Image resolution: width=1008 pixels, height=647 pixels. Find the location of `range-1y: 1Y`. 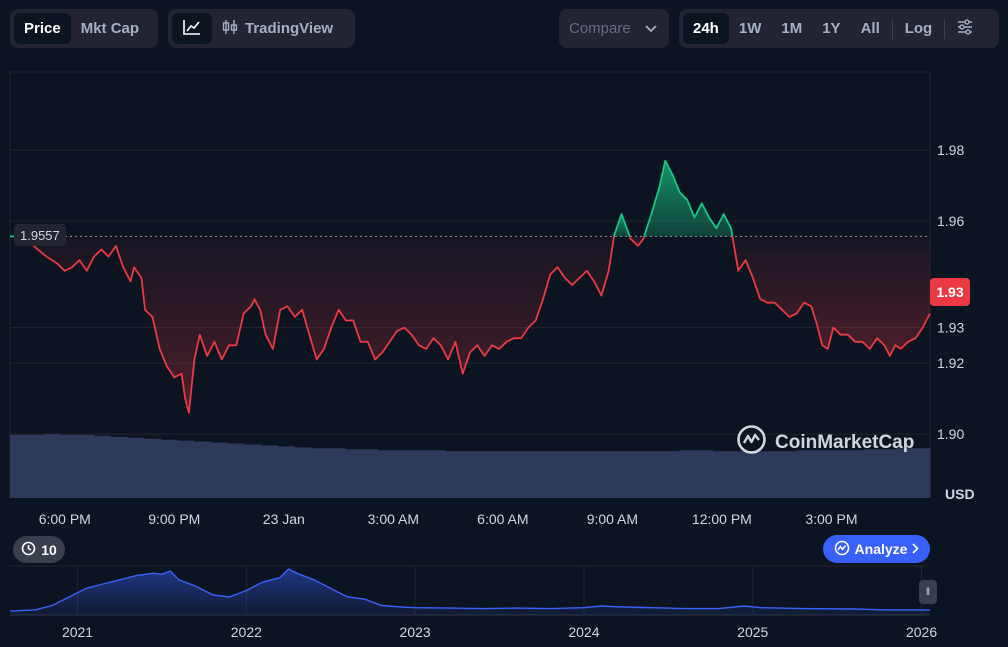

range-1y: 1Y is located at coordinates (831, 28).